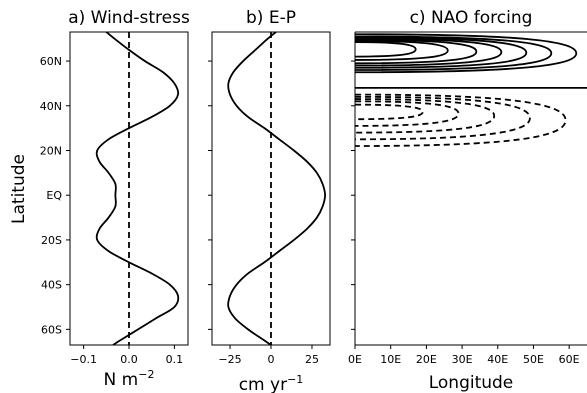 This screenshot has width=587, height=393. Describe the element at coordinates (54, 195) in the screenshot. I see `latitude-tick-label: EQ` at that location.